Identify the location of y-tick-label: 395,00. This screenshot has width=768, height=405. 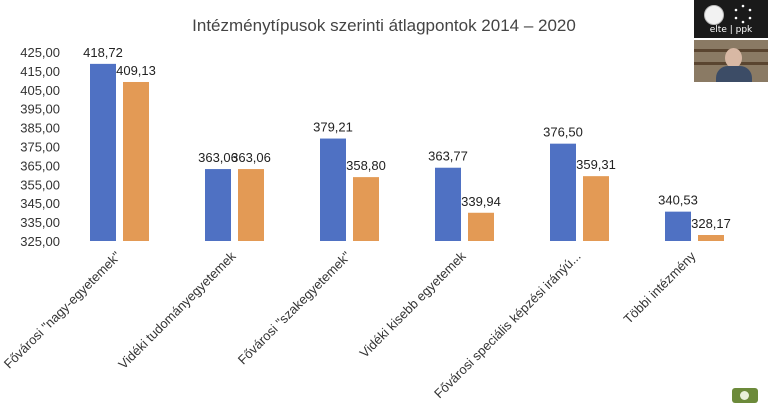
(40, 109).